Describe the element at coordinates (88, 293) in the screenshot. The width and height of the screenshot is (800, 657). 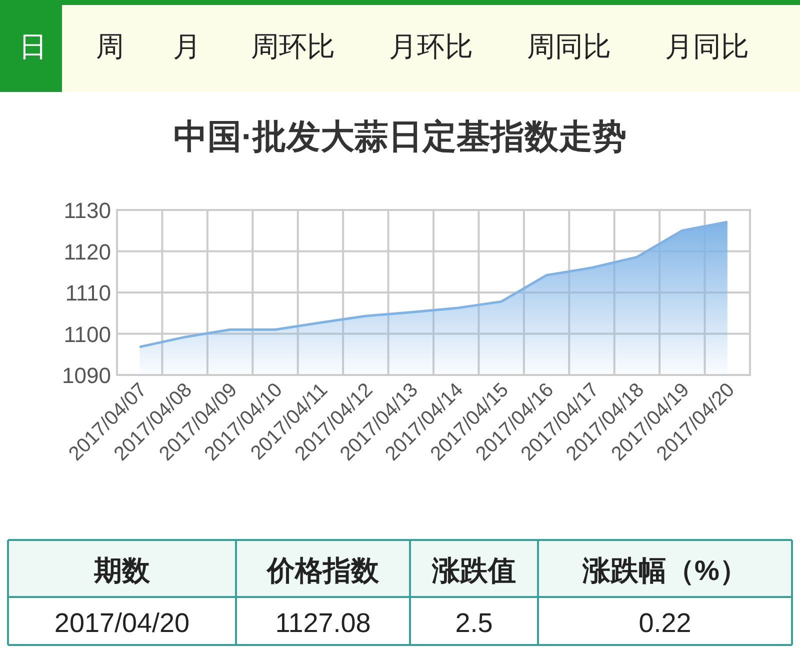
I see `y-tick-label: 1110` at that location.